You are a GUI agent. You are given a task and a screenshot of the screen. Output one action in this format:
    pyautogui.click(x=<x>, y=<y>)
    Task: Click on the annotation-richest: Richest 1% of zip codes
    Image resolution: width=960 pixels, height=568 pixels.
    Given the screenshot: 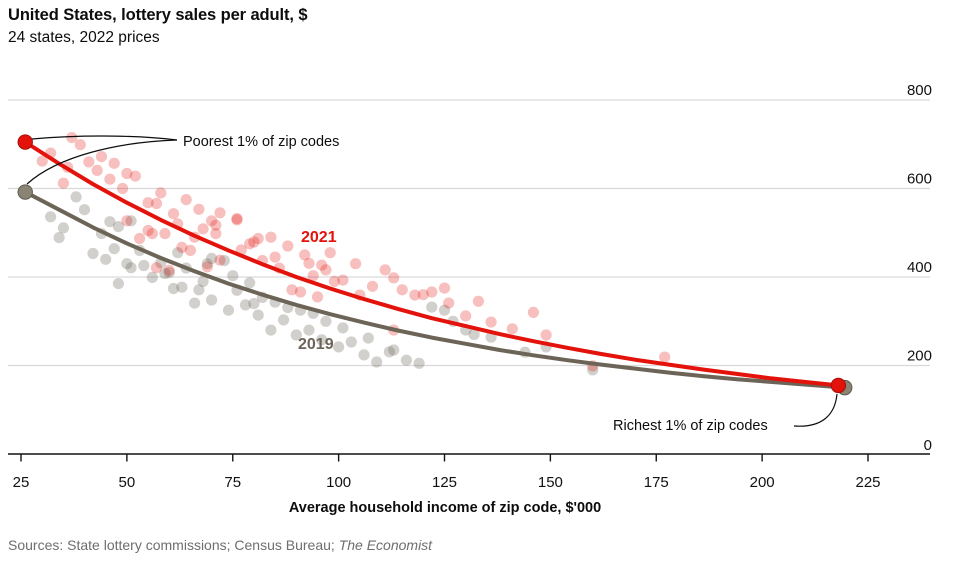 What is the action you would take?
    pyautogui.click(x=690, y=426)
    